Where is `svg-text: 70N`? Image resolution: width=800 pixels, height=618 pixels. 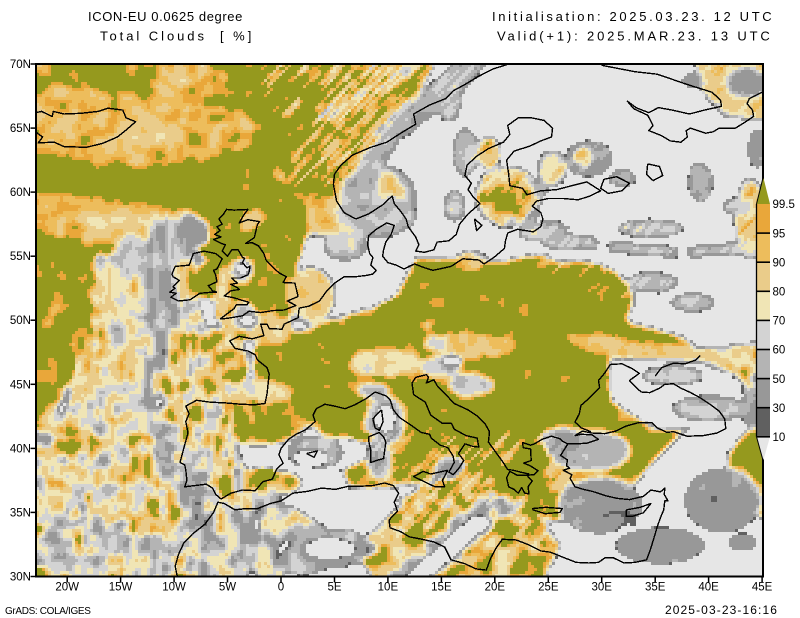 svg-text: 70N is located at coordinates (20, 65).